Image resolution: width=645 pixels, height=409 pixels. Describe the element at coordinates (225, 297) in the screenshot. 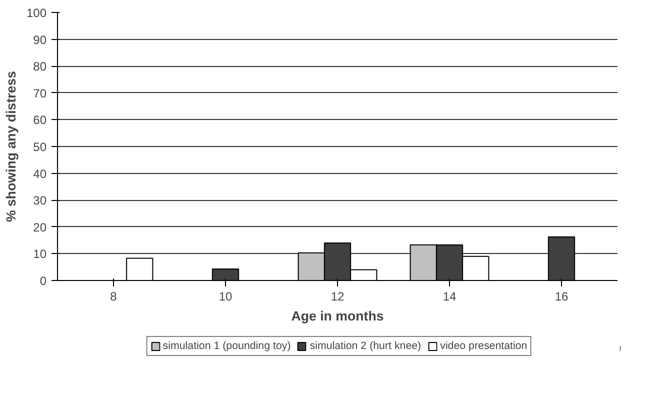

I see `x-tick-label: 10` at that location.